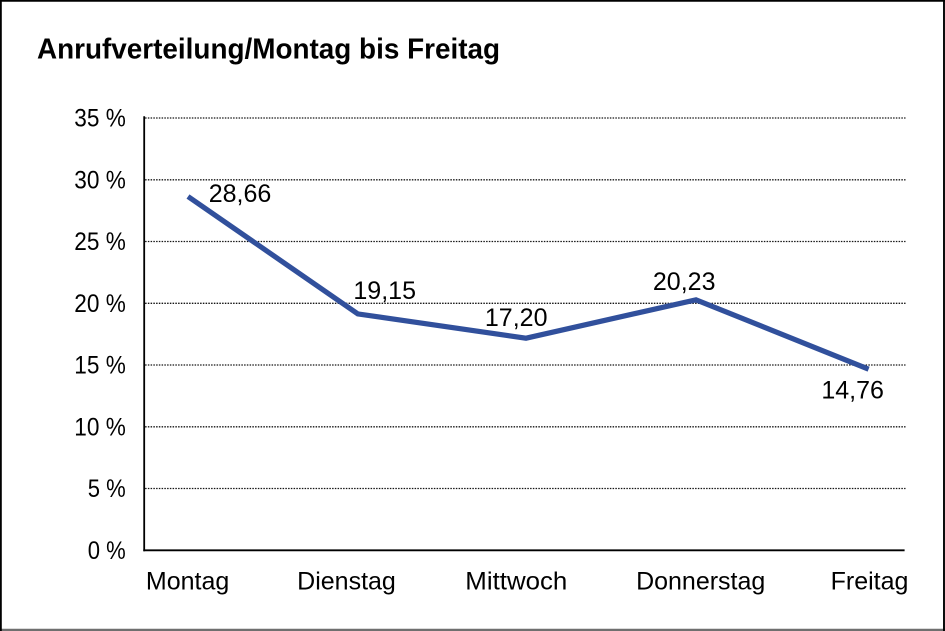 This screenshot has height=631, width=945. Describe the element at coordinates (100, 119) in the screenshot. I see `svg-text: 35 %` at that location.